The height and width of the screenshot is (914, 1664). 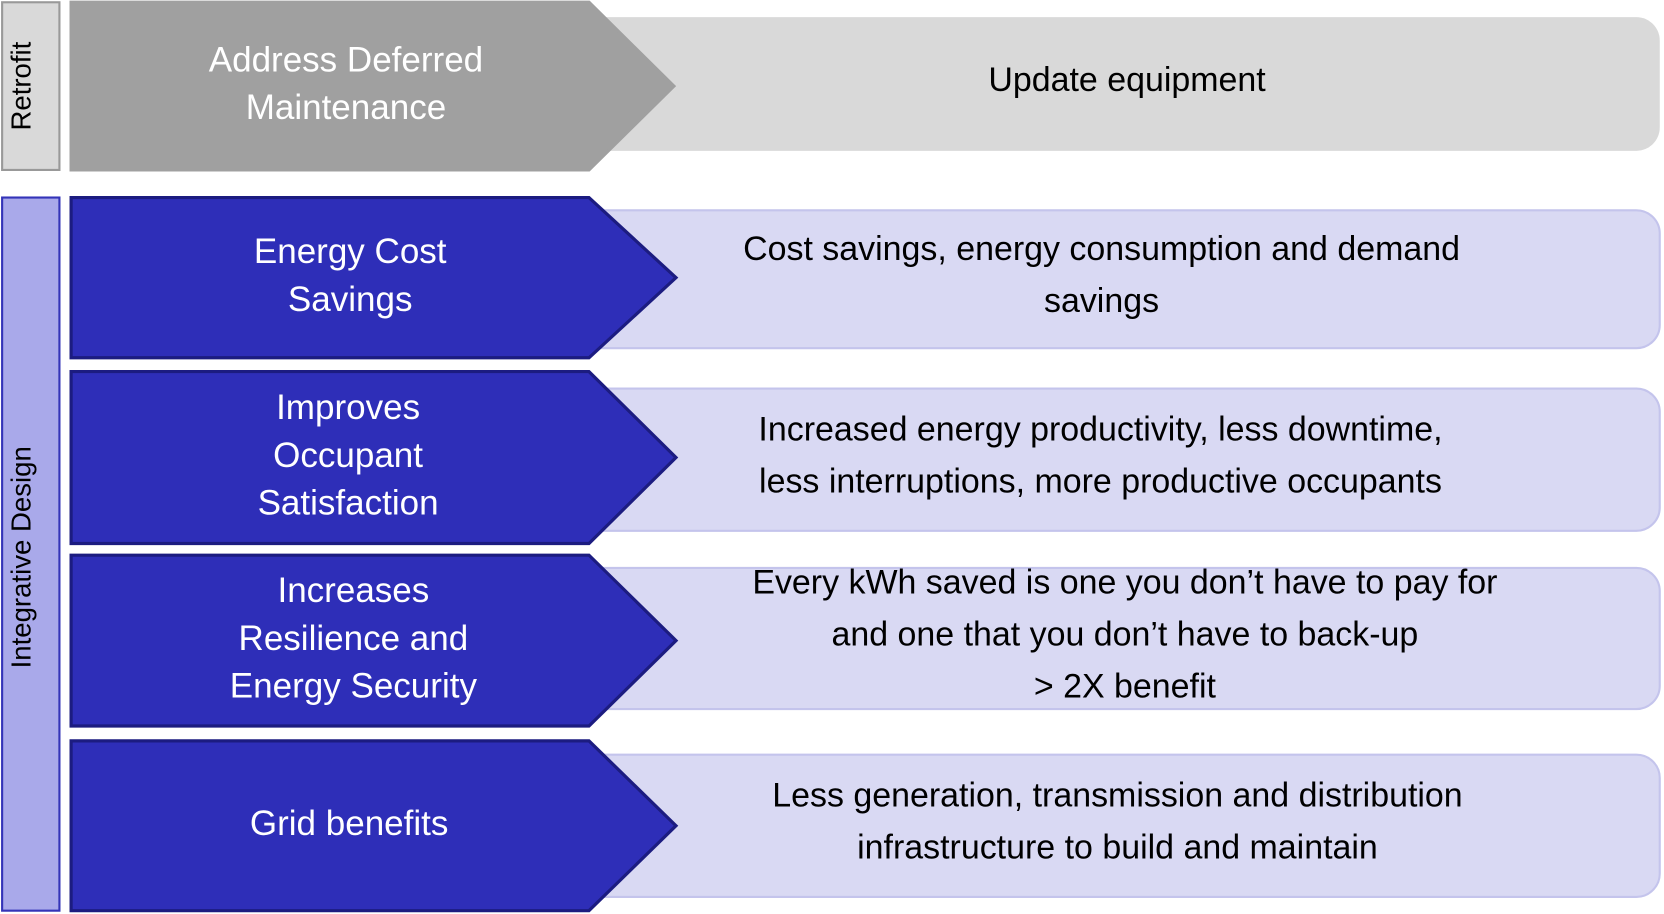 What do you see at coordinates (350, 299) in the screenshot?
I see `row-title: Savings` at bounding box center [350, 299].